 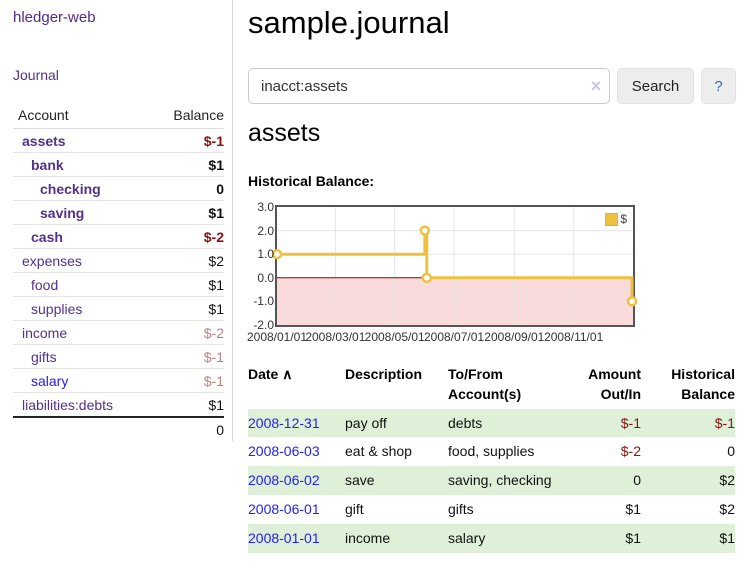 What do you see at coordinates (429, 86) in the screenshot?
I see `search-input` at bounding box center [429, 86].